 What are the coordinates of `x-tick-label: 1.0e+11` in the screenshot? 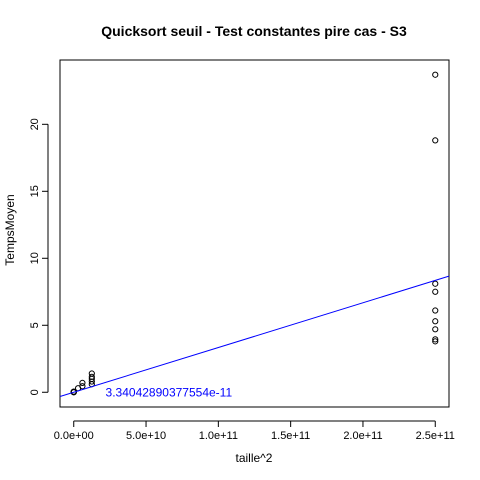 It's located at (218, 436).